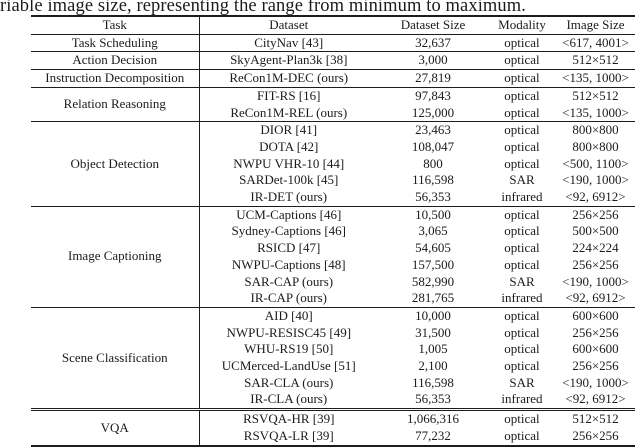 This screenshot has height=447, width=640. I want to click on dataset-cell: RSVQA-HR [39], so click(288, 418).